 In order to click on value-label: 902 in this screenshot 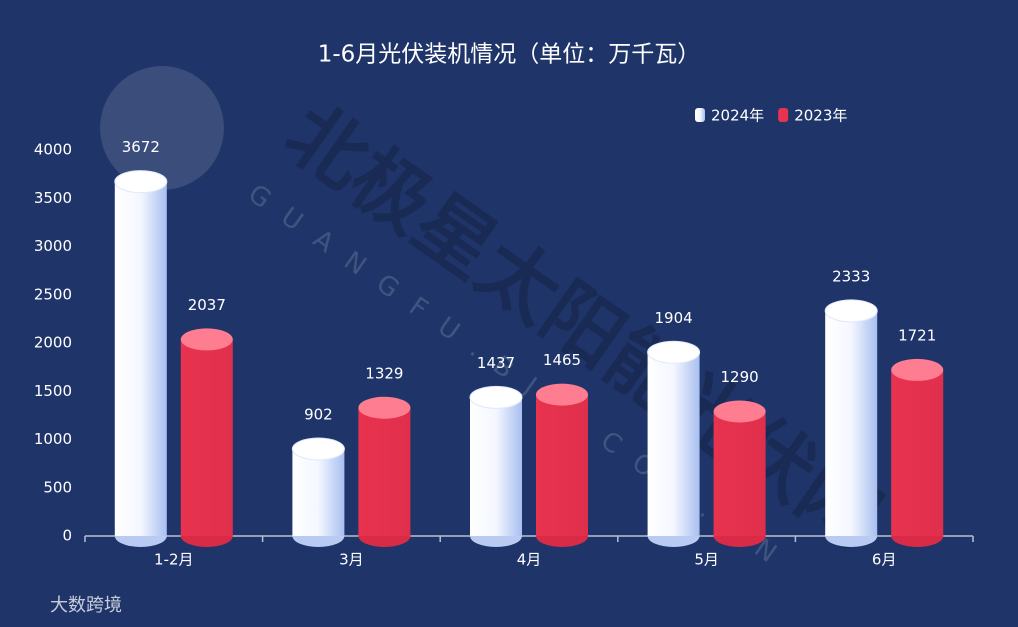, I will do `click(318, 414)`.